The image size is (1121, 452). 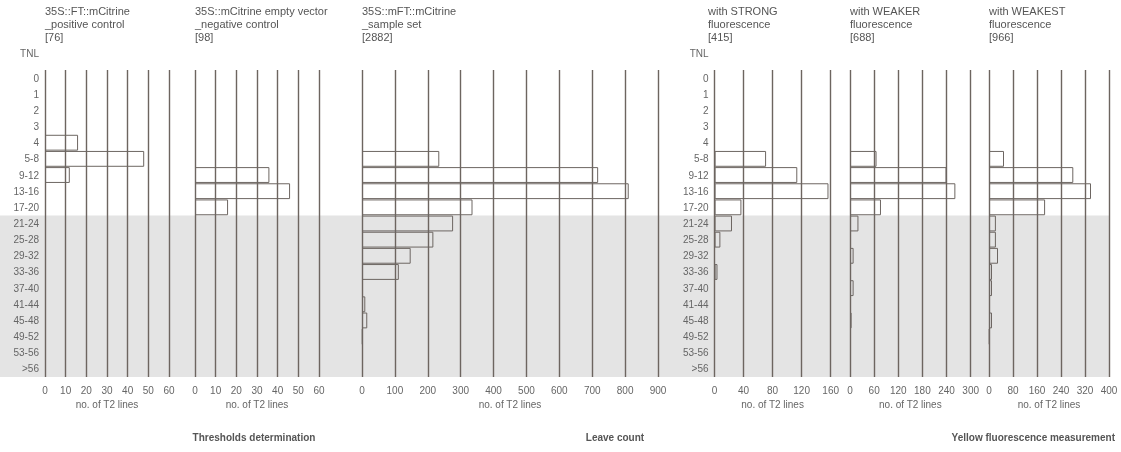 What do you see at coordinates (1027, 17) in the screenshot?
I see `chart-title: with WEAKEST fluorescence` at bounding box center [1027, 17].